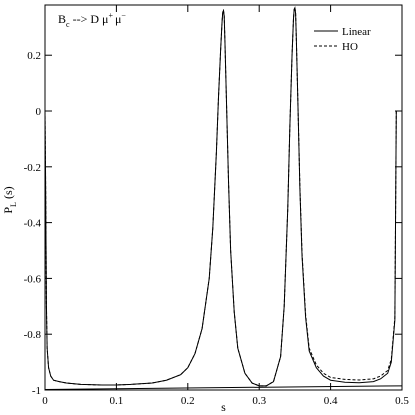 The height and width of the screenshot is (415, 415). What do you see at coordinates (223, 407) in the screenshot?
I see `x-axis-label: s` at bounding box center [223, 407].